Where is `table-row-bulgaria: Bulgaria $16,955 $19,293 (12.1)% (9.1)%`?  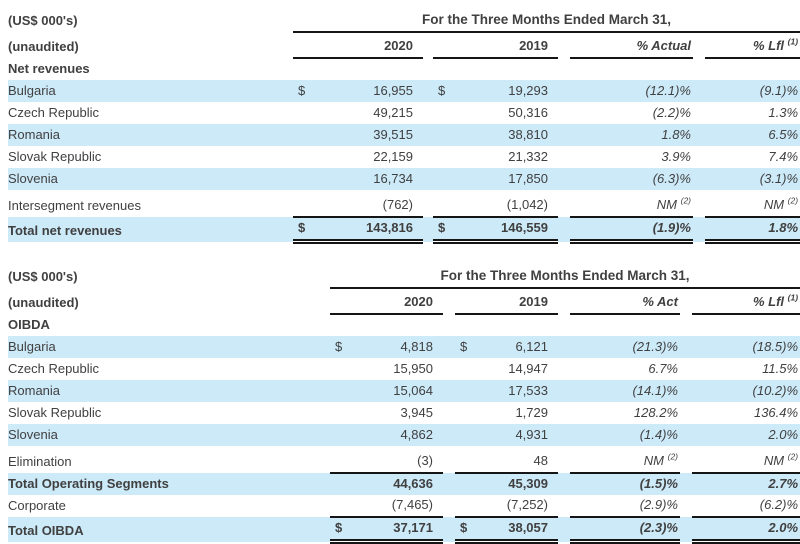 table-row-bulgaria: Bulgaria $16,955 $19,293 (12.1)% (9.1)% is located at coordinates (404, 91).